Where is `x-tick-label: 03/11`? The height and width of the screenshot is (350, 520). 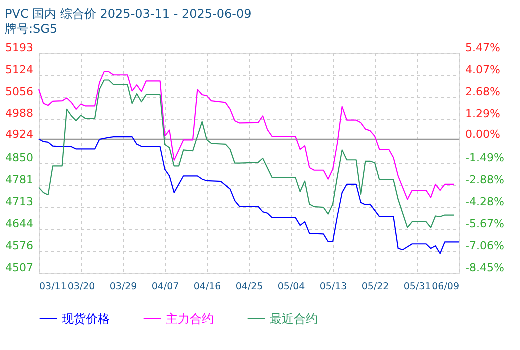
x-tick-label: 03/11 is located at coordinates (53, 287).